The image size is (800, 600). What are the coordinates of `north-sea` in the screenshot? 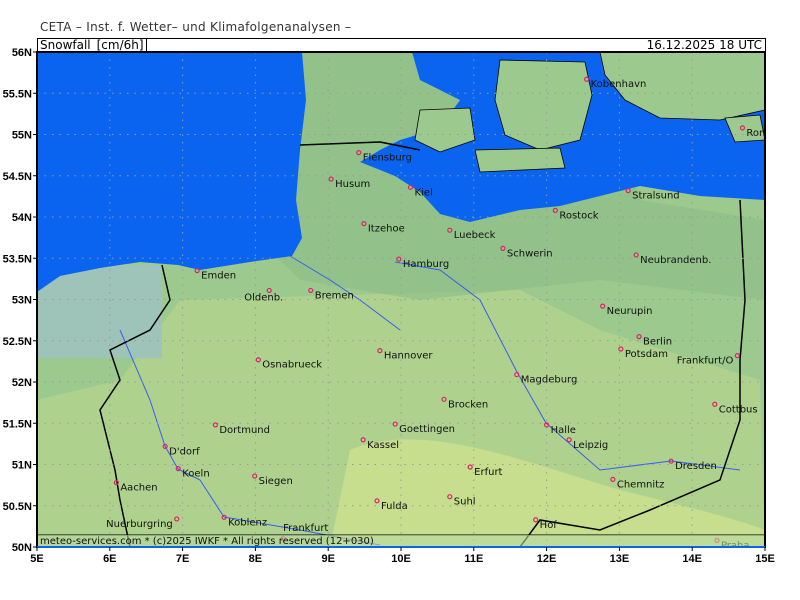 It's located at (171, 172).